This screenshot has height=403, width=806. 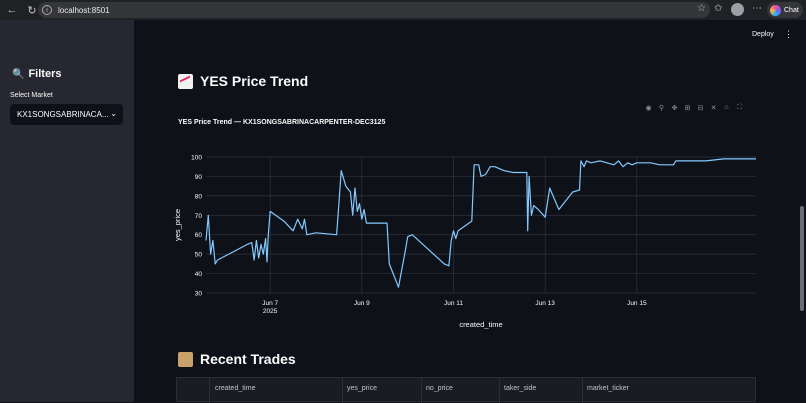 What do you see at coordinates (32, 10) in the screenshot?
I see `reload-icon: ↻` at bounding box center [32, 10].